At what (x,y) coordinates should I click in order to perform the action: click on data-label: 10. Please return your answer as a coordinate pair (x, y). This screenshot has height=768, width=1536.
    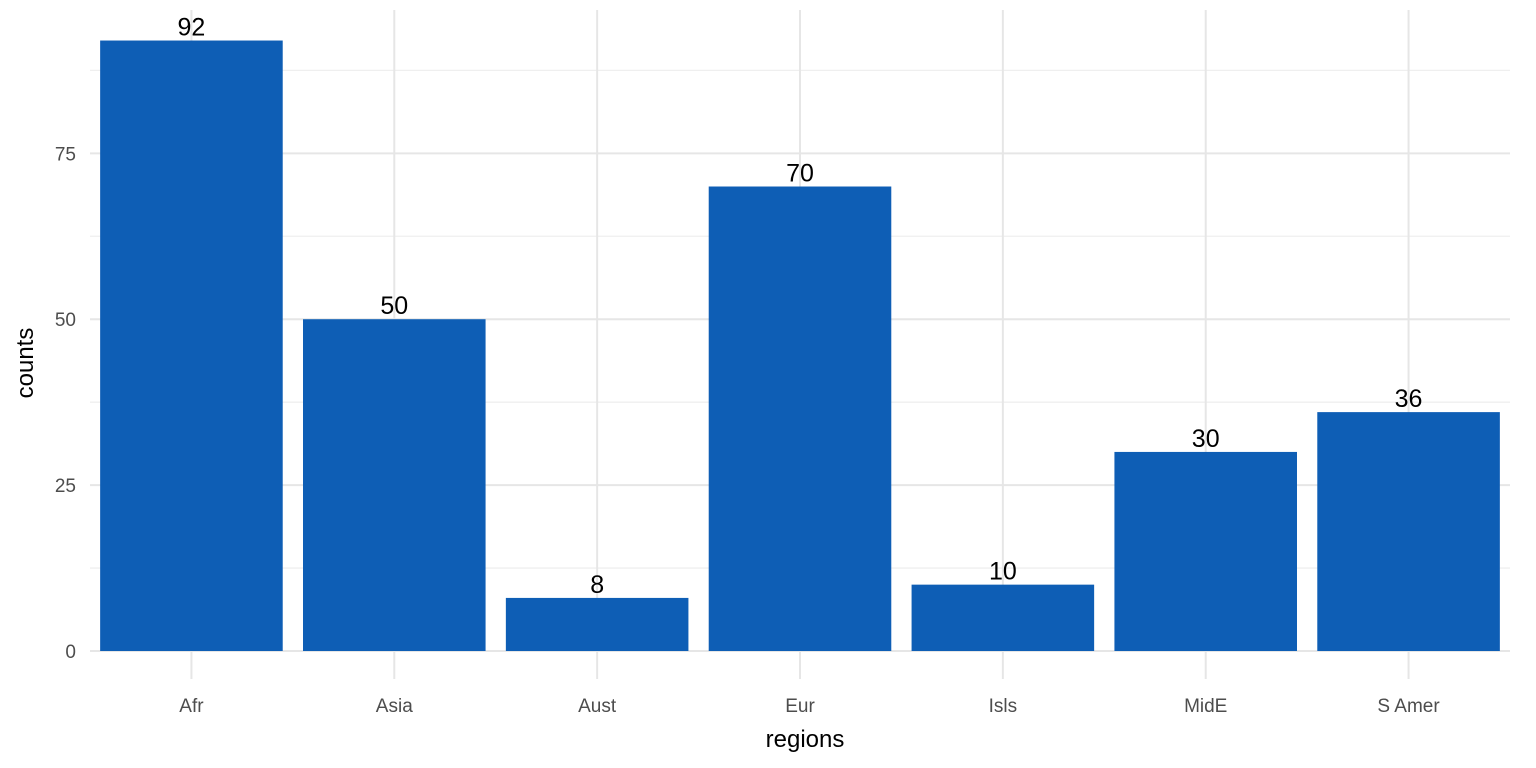
    Looking at the image, I should click on (1003, 572).